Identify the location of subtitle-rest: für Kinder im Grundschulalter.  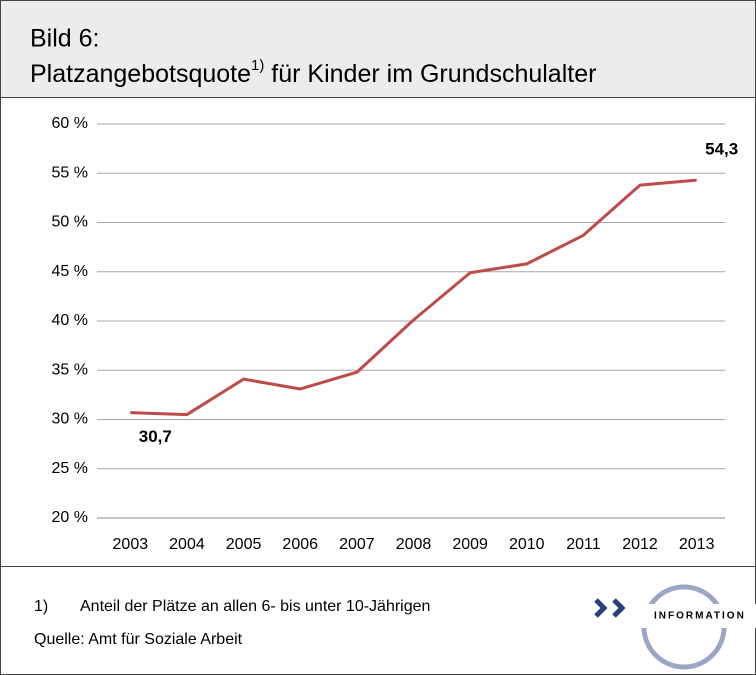
(430, 74).